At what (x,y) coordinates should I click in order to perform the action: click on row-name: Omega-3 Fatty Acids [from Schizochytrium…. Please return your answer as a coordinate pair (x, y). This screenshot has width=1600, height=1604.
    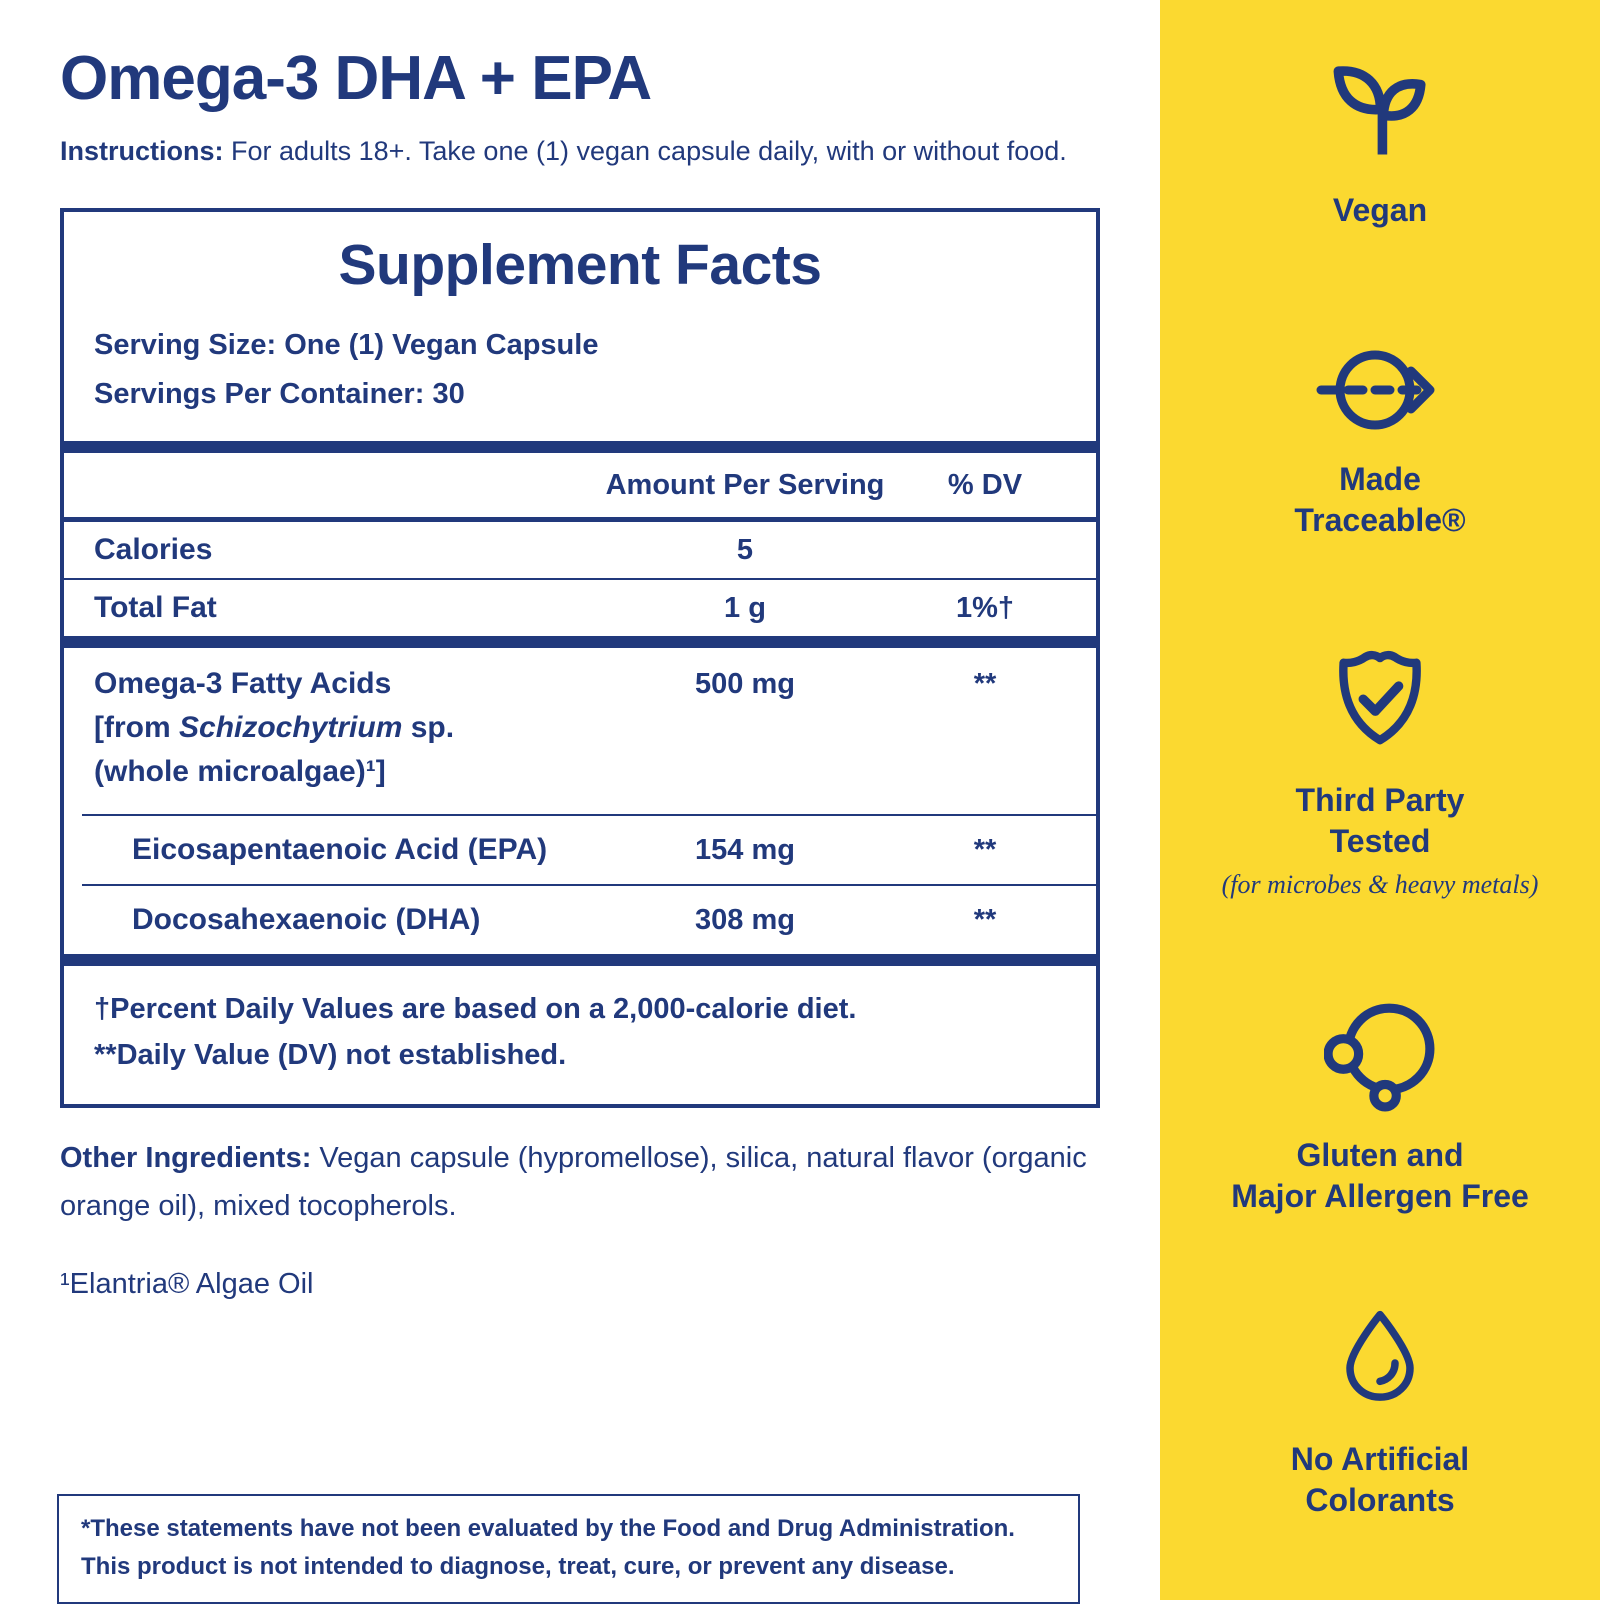
    Looking at the image, I should click on (342, 728).